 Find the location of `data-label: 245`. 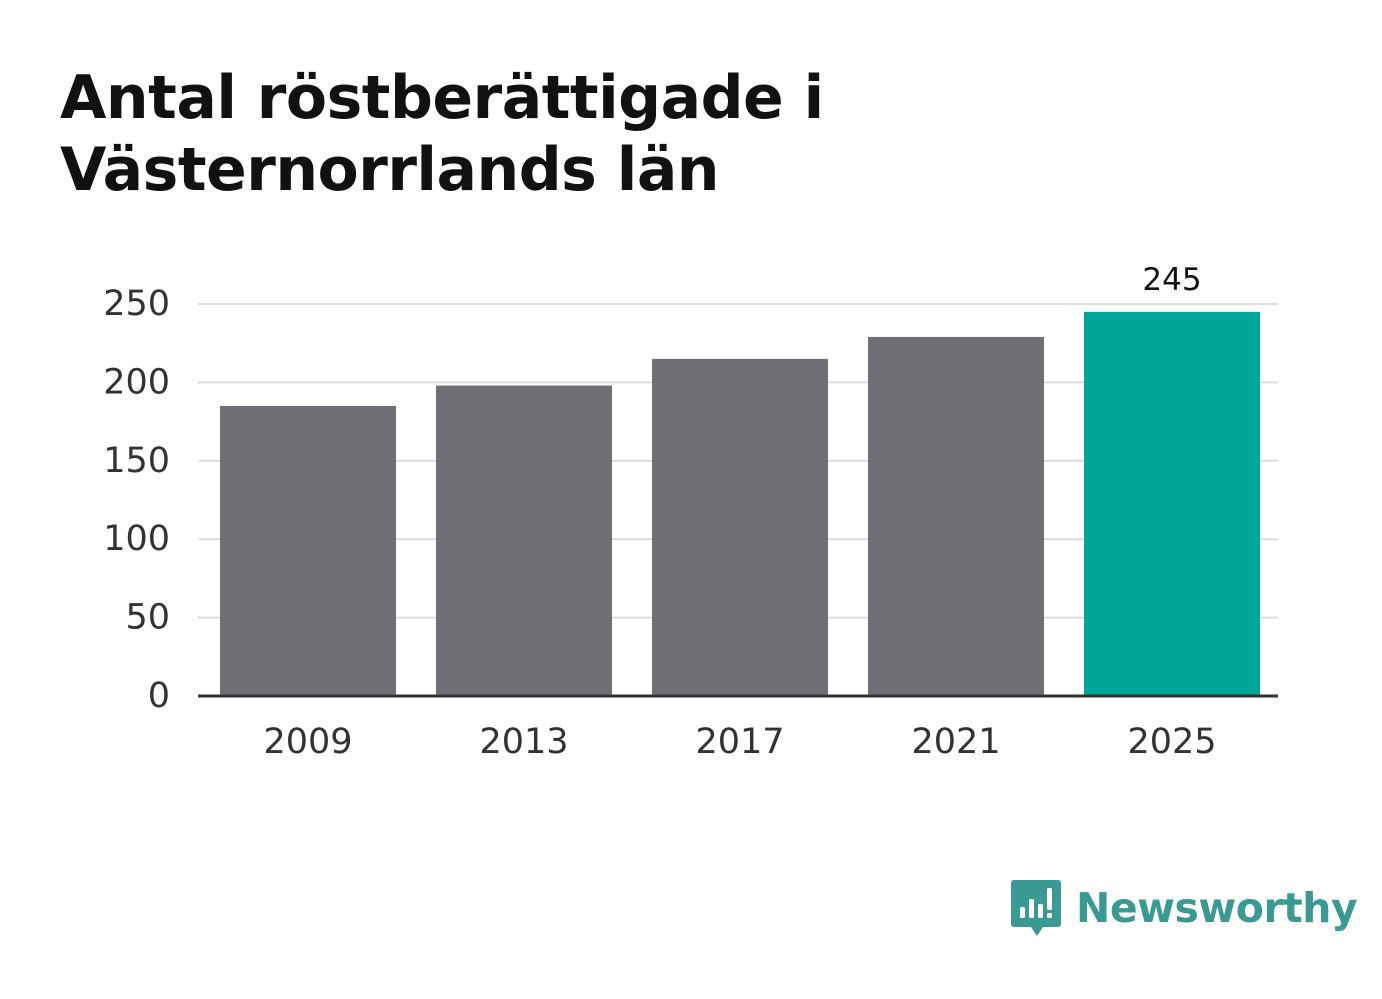

data-label: 245 is located at coordinates (1171, 280).